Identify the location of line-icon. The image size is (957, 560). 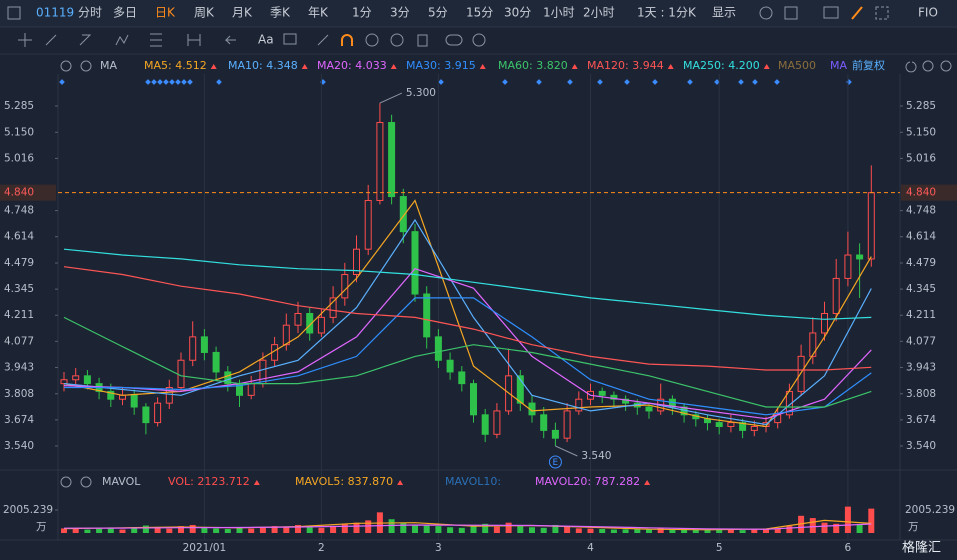
(51, 40).